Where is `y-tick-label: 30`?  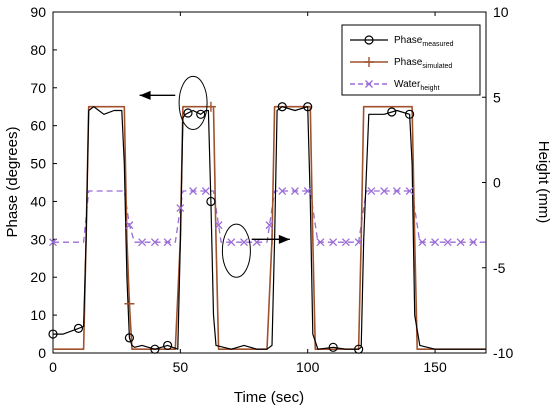 y-tick-label: 30 is located at coordinates (38, 239).